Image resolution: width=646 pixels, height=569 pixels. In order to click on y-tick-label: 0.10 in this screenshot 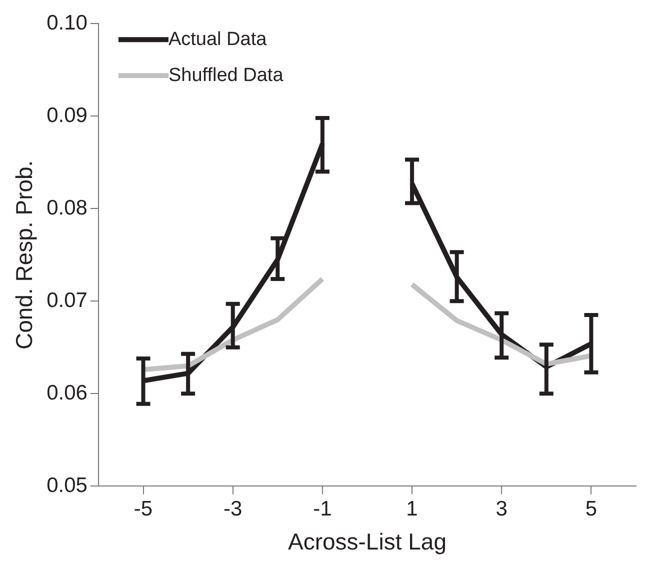, I will do `click(67, 22)`.